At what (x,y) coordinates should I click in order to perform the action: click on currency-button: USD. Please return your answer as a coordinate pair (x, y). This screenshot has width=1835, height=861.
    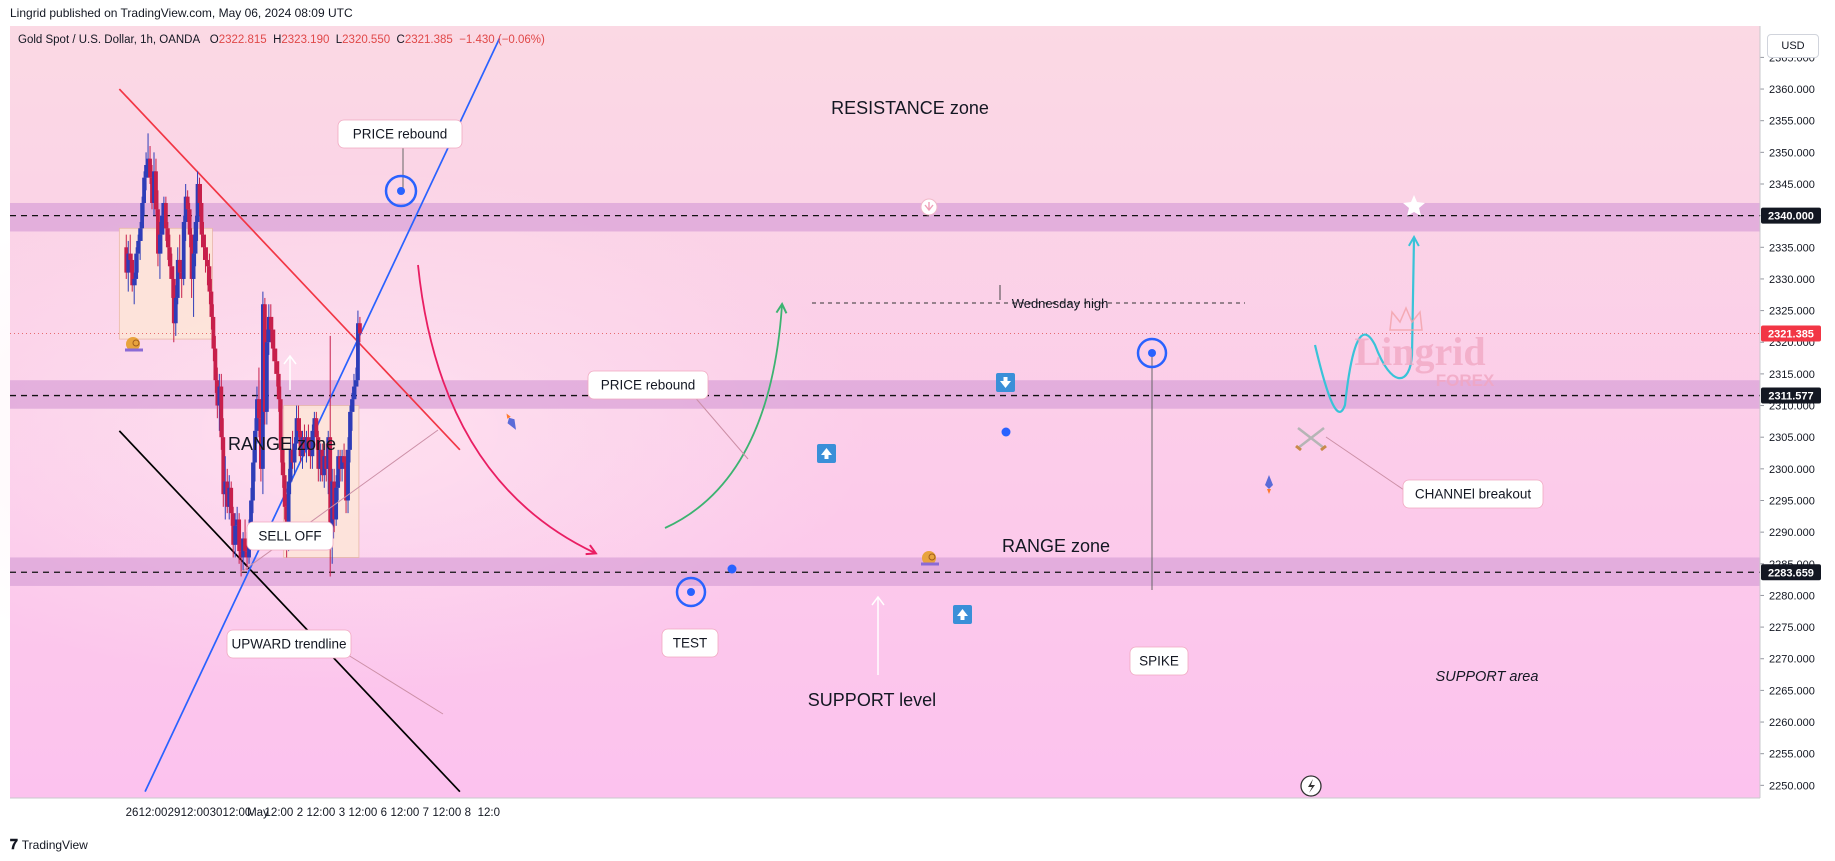
    Looking at the image, I should click on (1793, 46).